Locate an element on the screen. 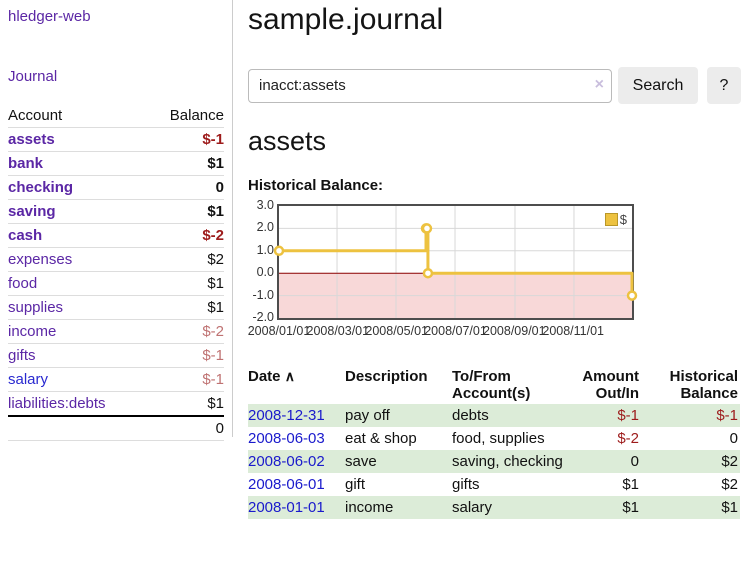 The image size is (742, 582). chart-legend: $ is located at coordinates (615, 219).